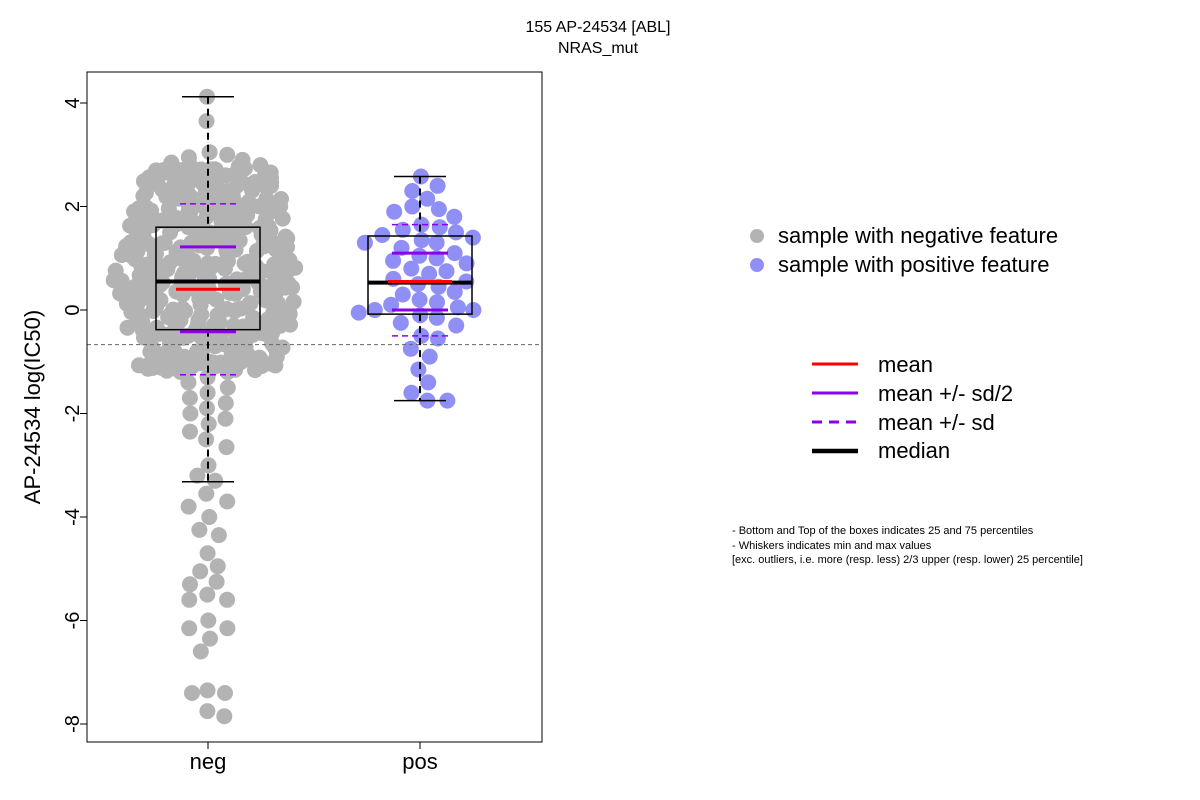 The width and height of the screenshot is (1200, 800). What do you see at coordinates (208, 761) in the screenshot?
I see `x-tick-label-neg: neg` at bounding box center [208, 761].